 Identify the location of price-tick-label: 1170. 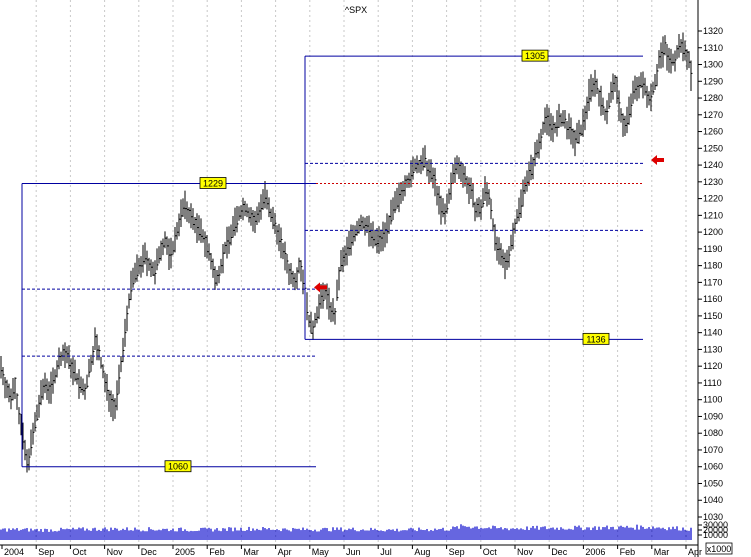
(712, 282).